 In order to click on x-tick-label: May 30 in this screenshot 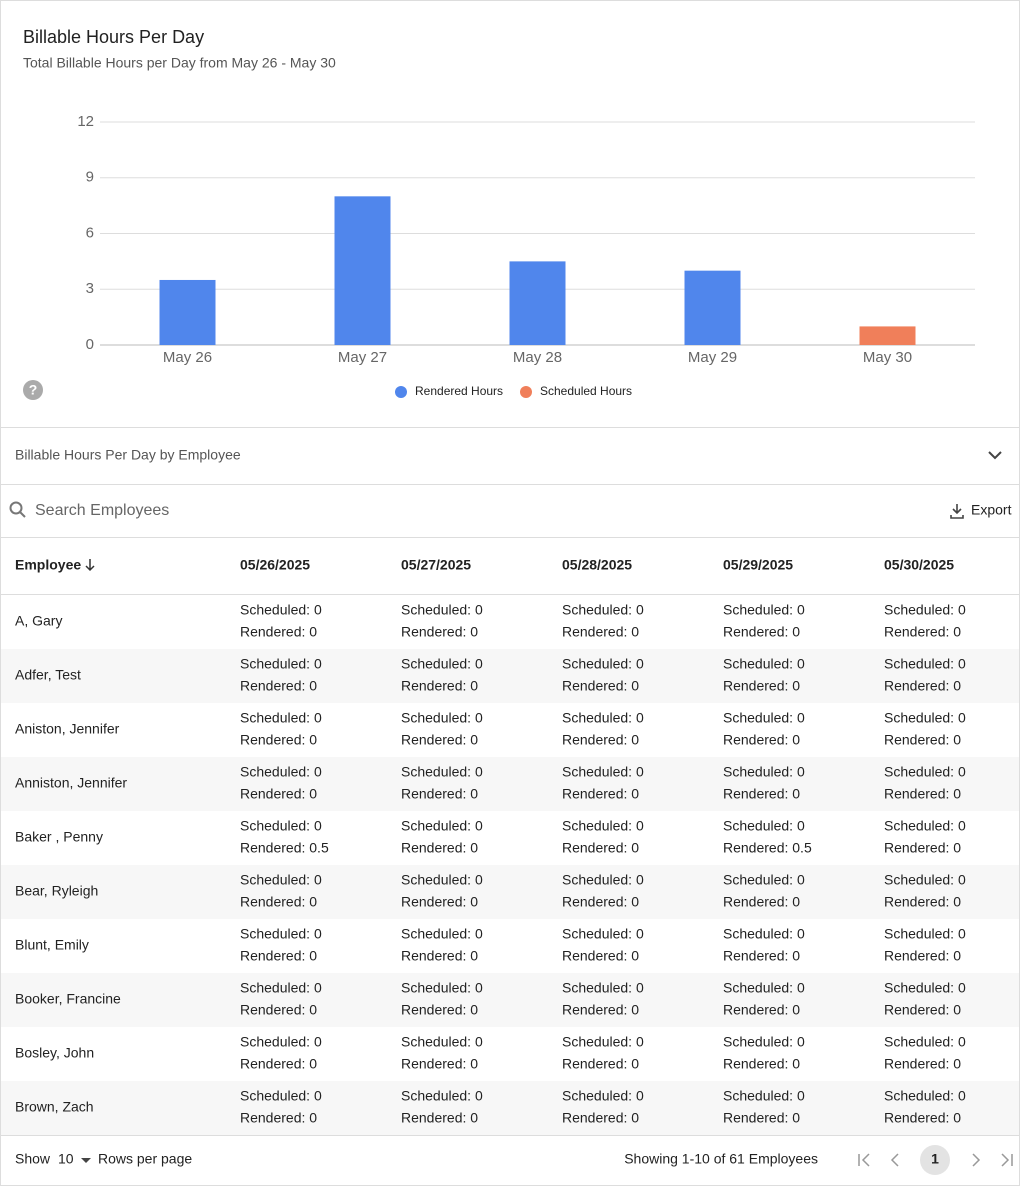, I will do `click(887, 357)`.